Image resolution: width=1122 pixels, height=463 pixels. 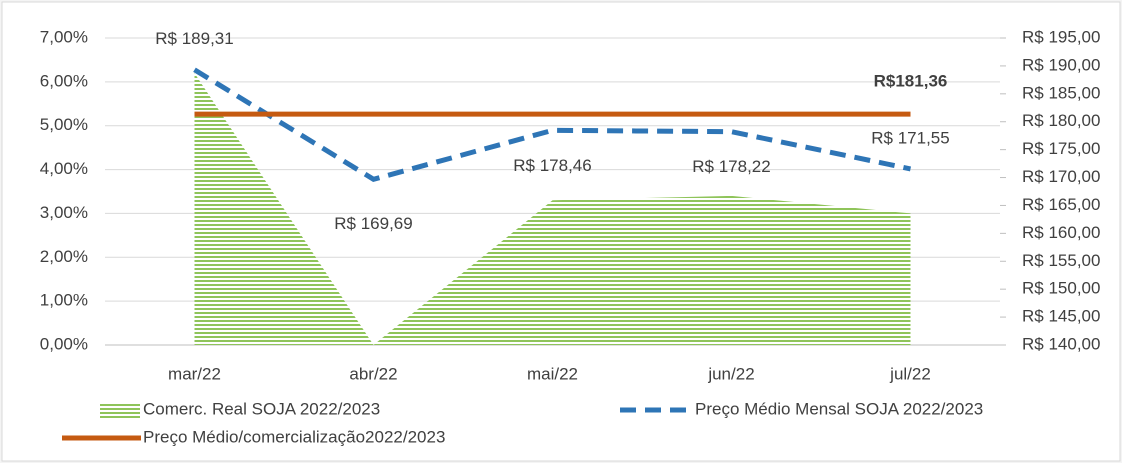 I want to click on data-label: R$ 189,31, so click(x=194, y=38).